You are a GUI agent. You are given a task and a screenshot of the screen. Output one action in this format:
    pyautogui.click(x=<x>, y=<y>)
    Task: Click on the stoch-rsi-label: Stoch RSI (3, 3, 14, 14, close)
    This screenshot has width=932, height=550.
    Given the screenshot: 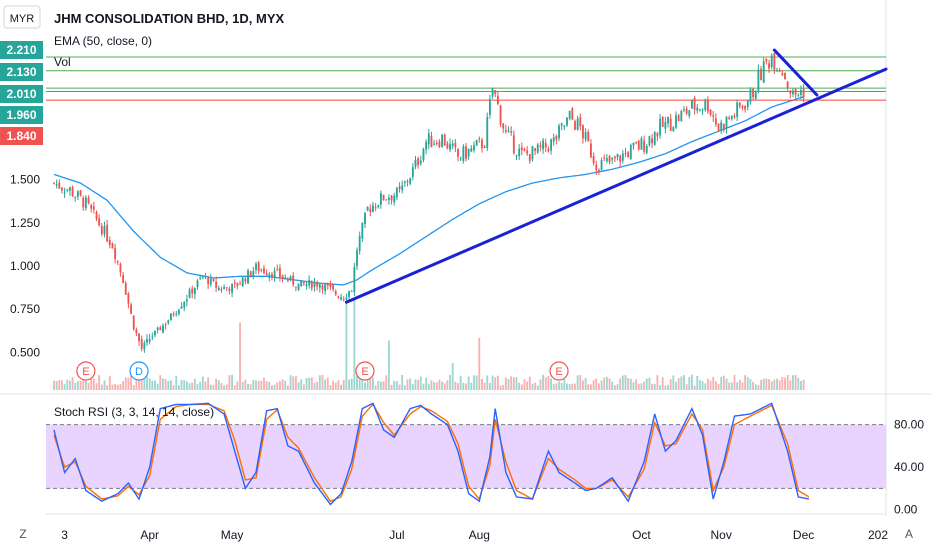 What is the action you would take?
    pyautogui.click(x=134, y=412)
    